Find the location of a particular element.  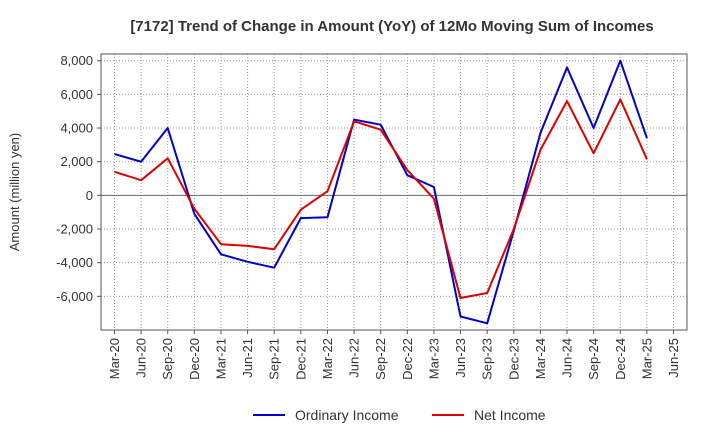

y-tick-label: 2,000 is located at coordinates (76, 161).